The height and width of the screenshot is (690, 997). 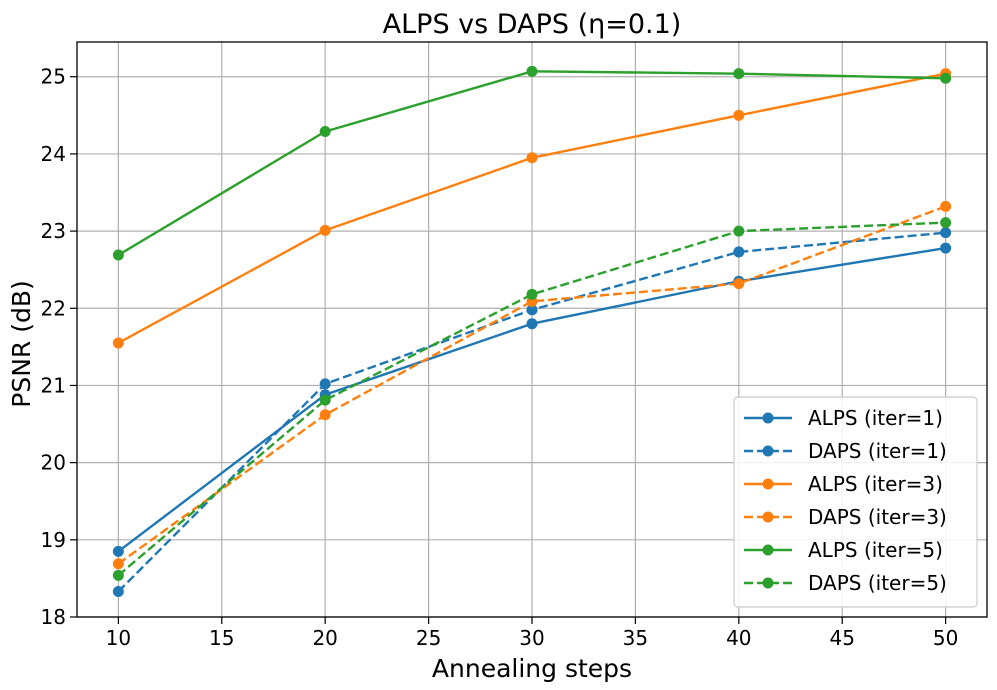 What do you see at coordinates (21, 344) in the screenshot?
I see `y-axis-title: PSNR (dB)` at bounding box center [21, 344].